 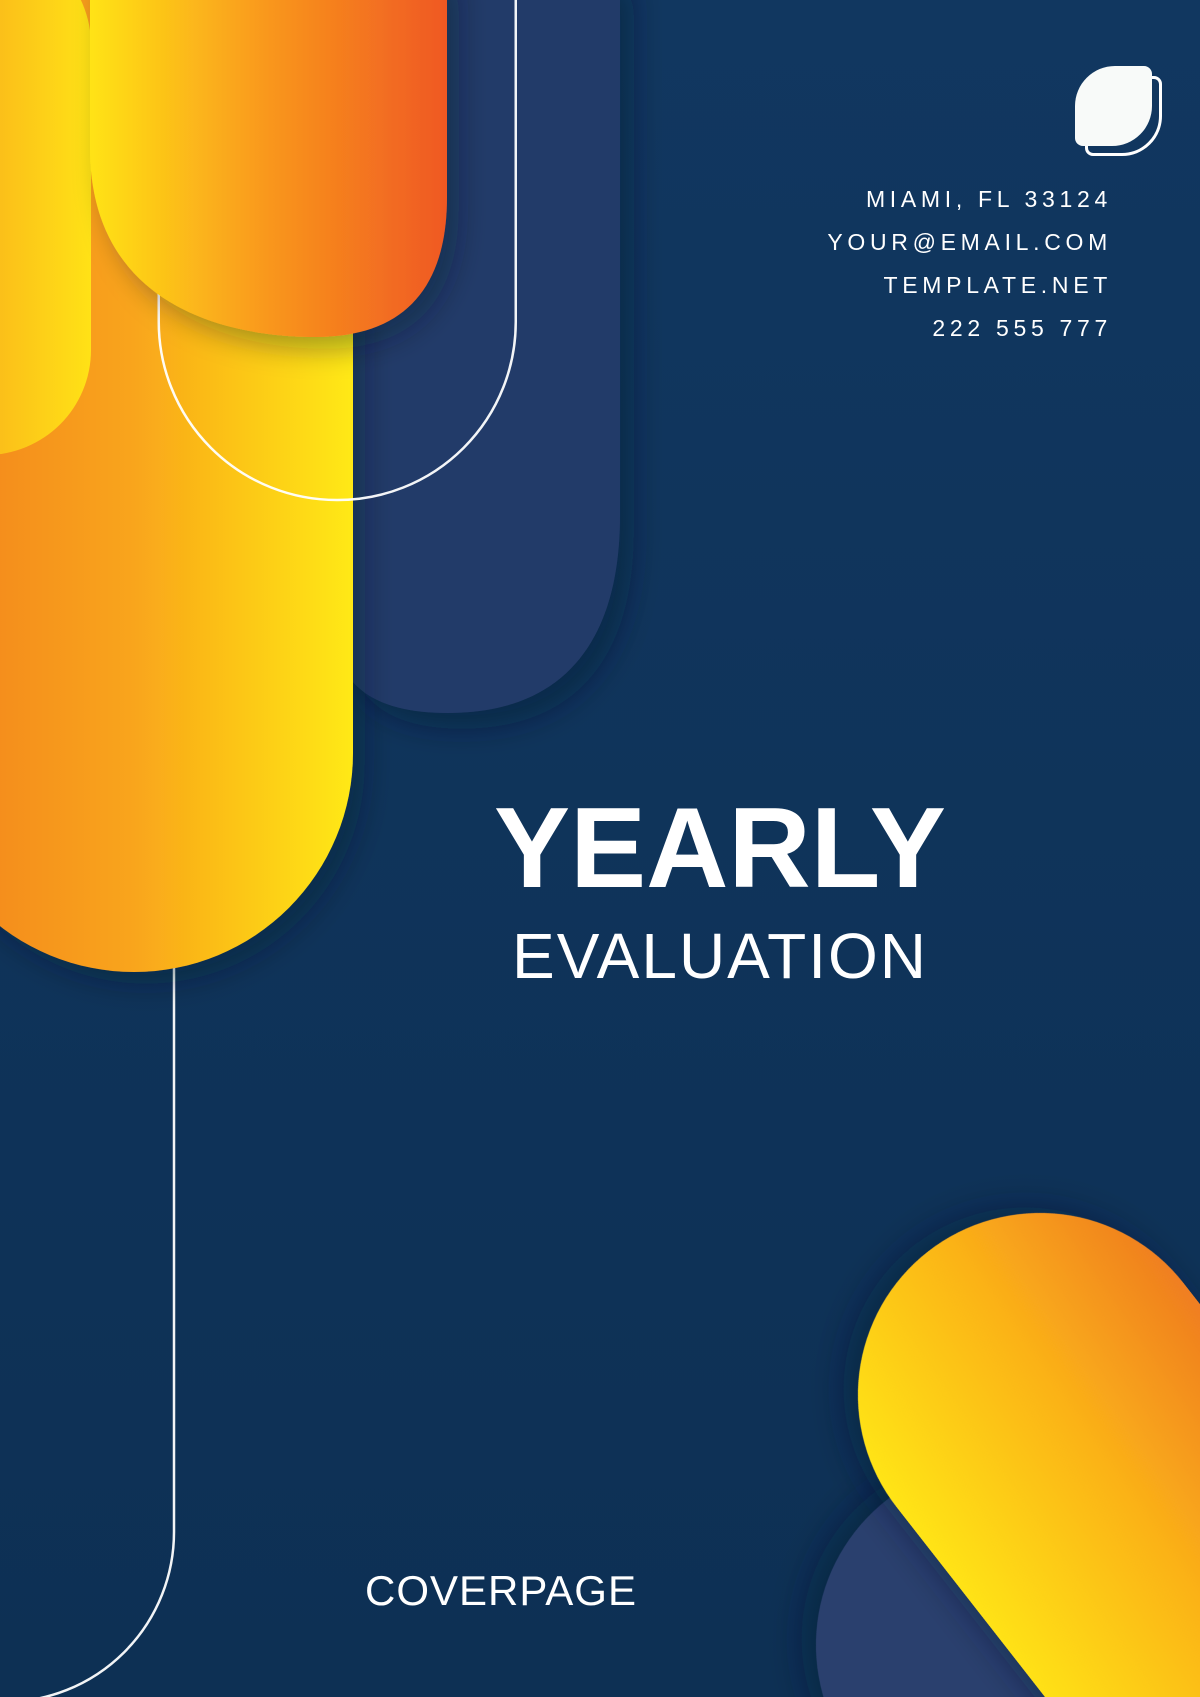 What do you see at coordinates (720, 956) in the screenshot?
I see `page-subtitle: EVALUATION` at bounding box center [720, 956].